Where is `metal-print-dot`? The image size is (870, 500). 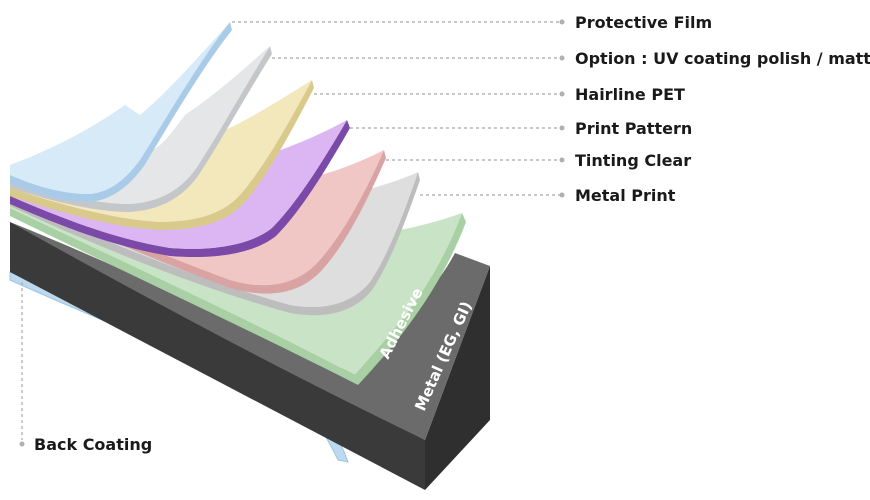 metal-print-dot is located at coordinates (562, 195).